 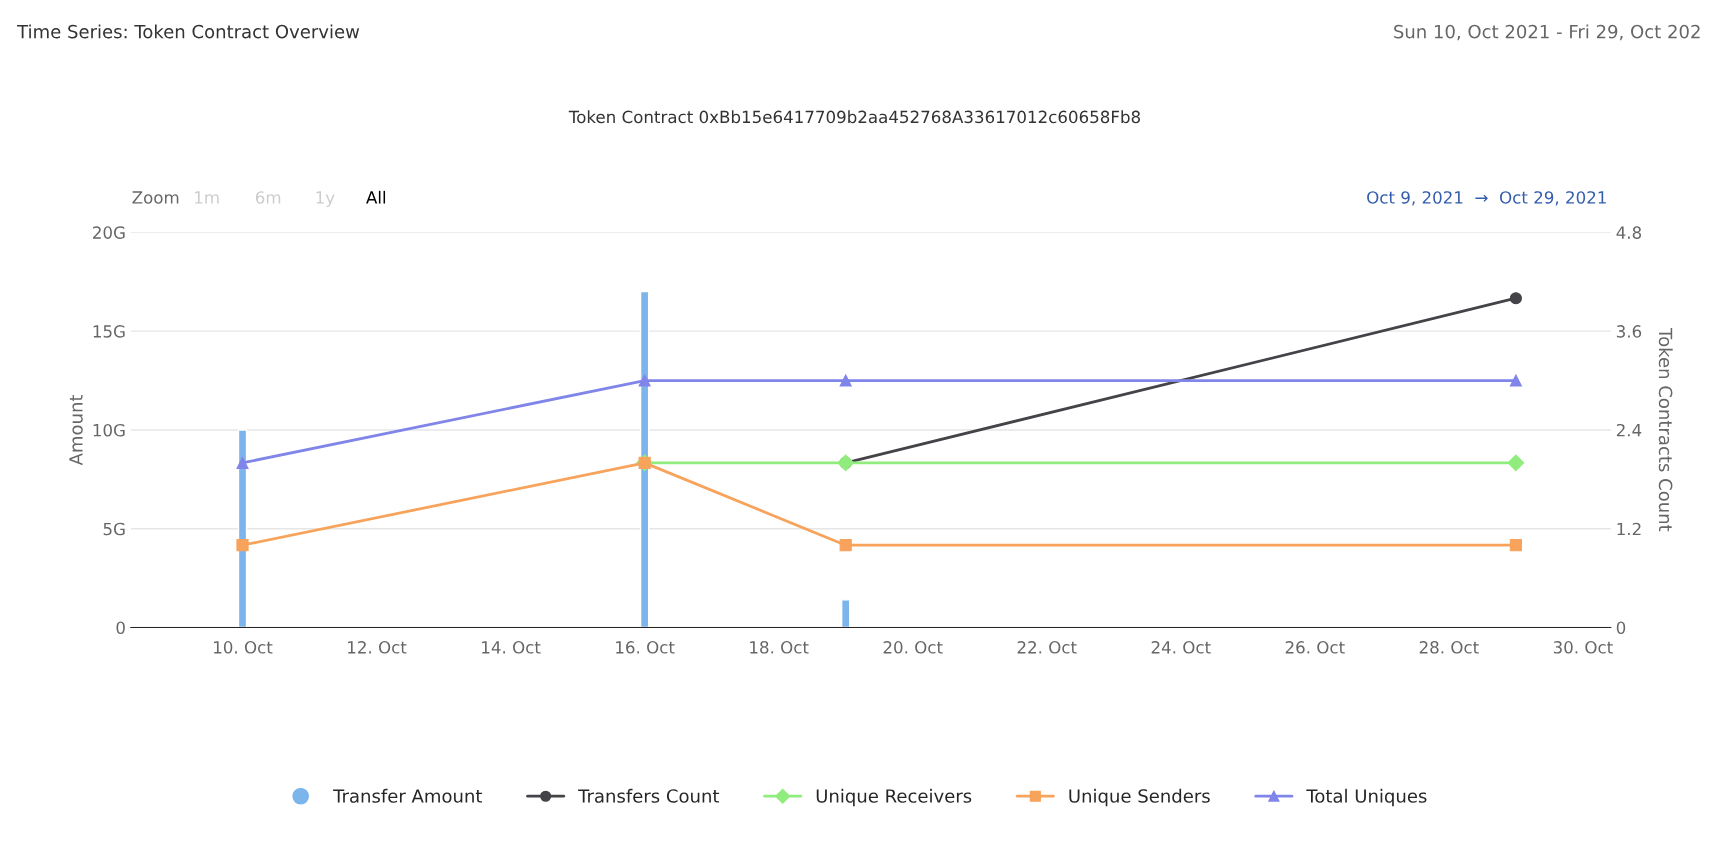 I want to click on text: Oct 9, 2021 → Oct 29, 2021, so click(x=1486, y=198).